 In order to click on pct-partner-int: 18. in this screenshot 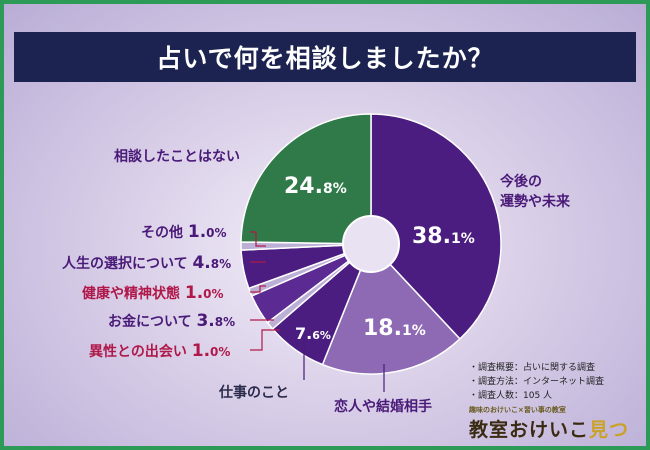, I will do `click(382, 328)`.